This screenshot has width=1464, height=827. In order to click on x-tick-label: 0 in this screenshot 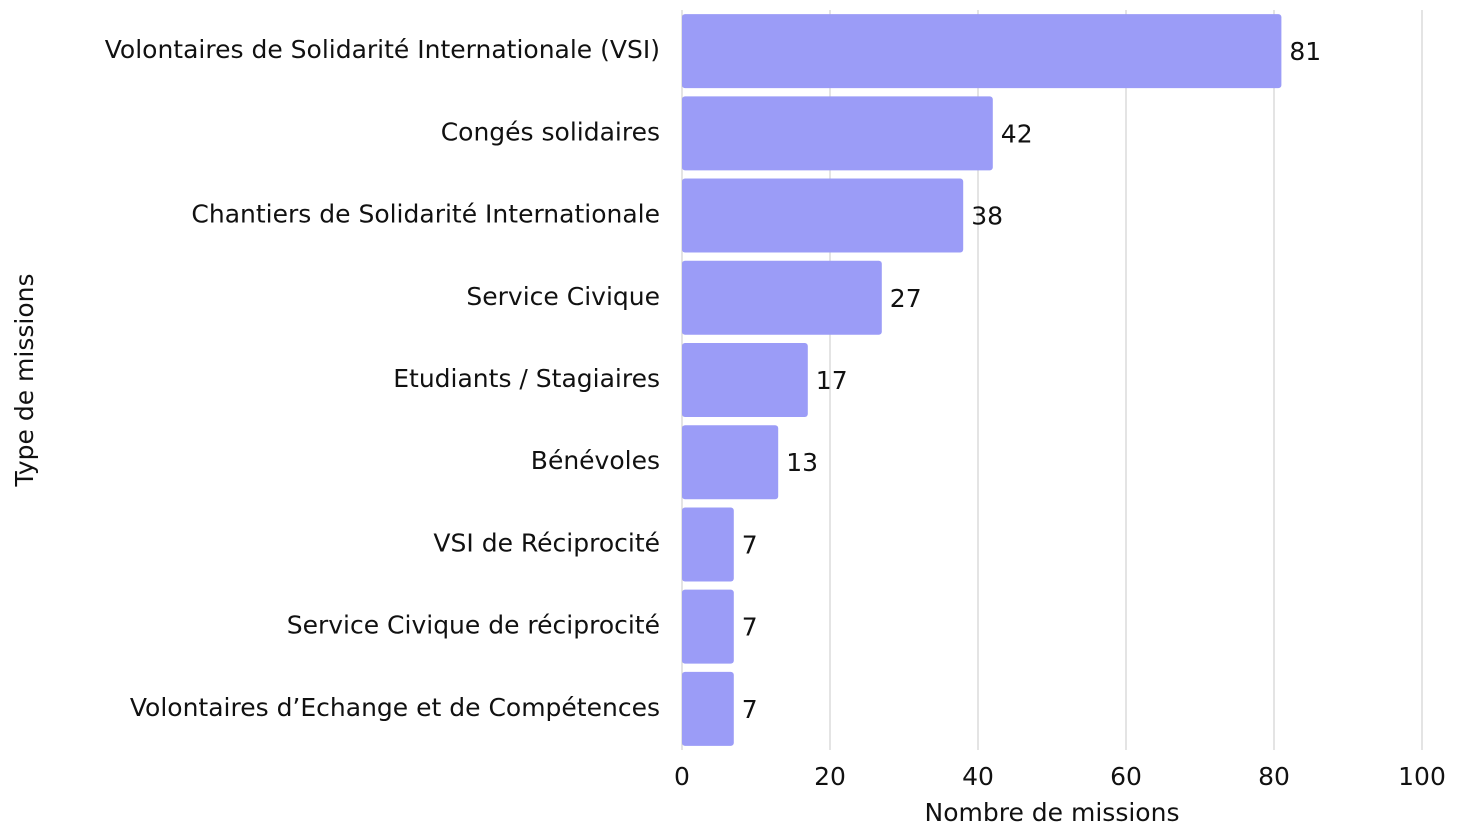, I will do `click(682, 776)`.